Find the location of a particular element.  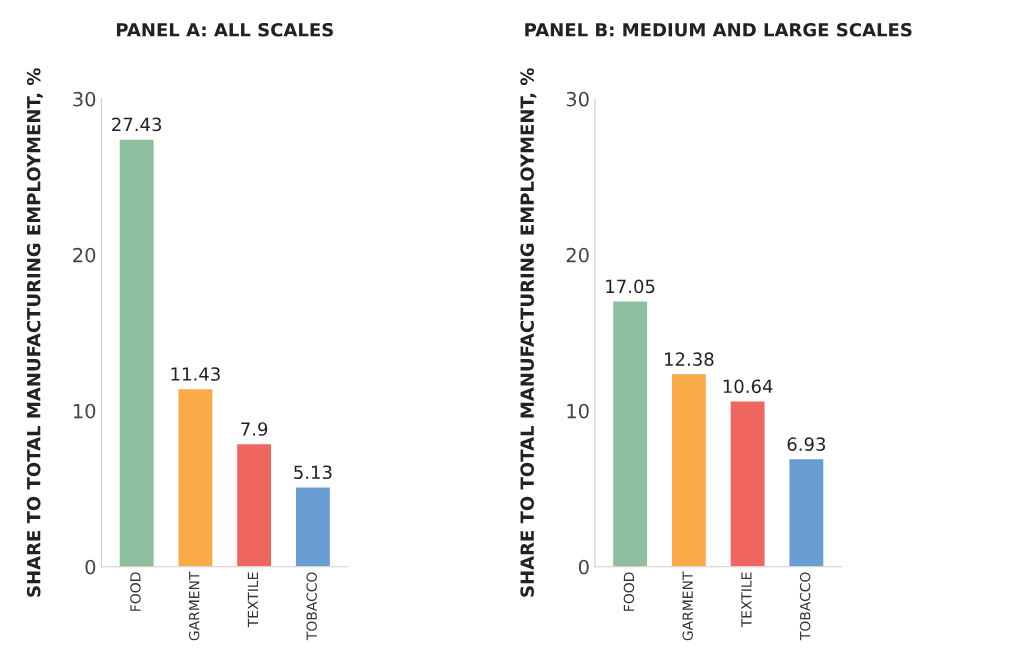

chart-title: PANEL A: ALL SCALES is located at coordinates (224, 29).